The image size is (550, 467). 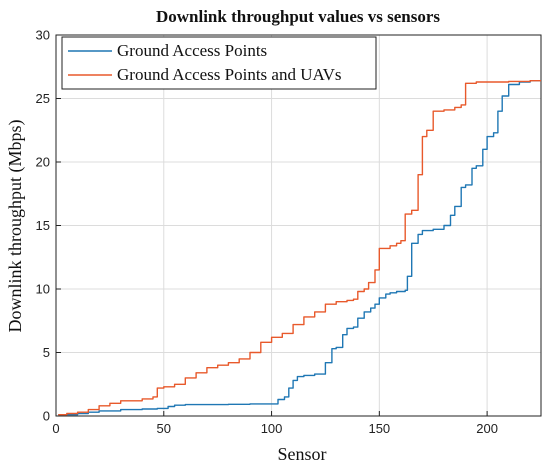 What do you see at coordinates (379, 428) in the screenshot?
I see `x-tick-label: 150` at bounding box center [379, 428].